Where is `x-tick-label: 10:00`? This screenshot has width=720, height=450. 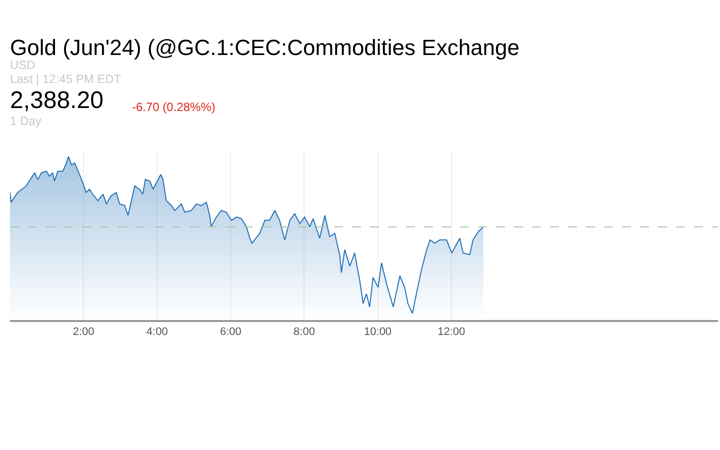 x-tick-label: 10:00 is located at coordinates (378, 332).